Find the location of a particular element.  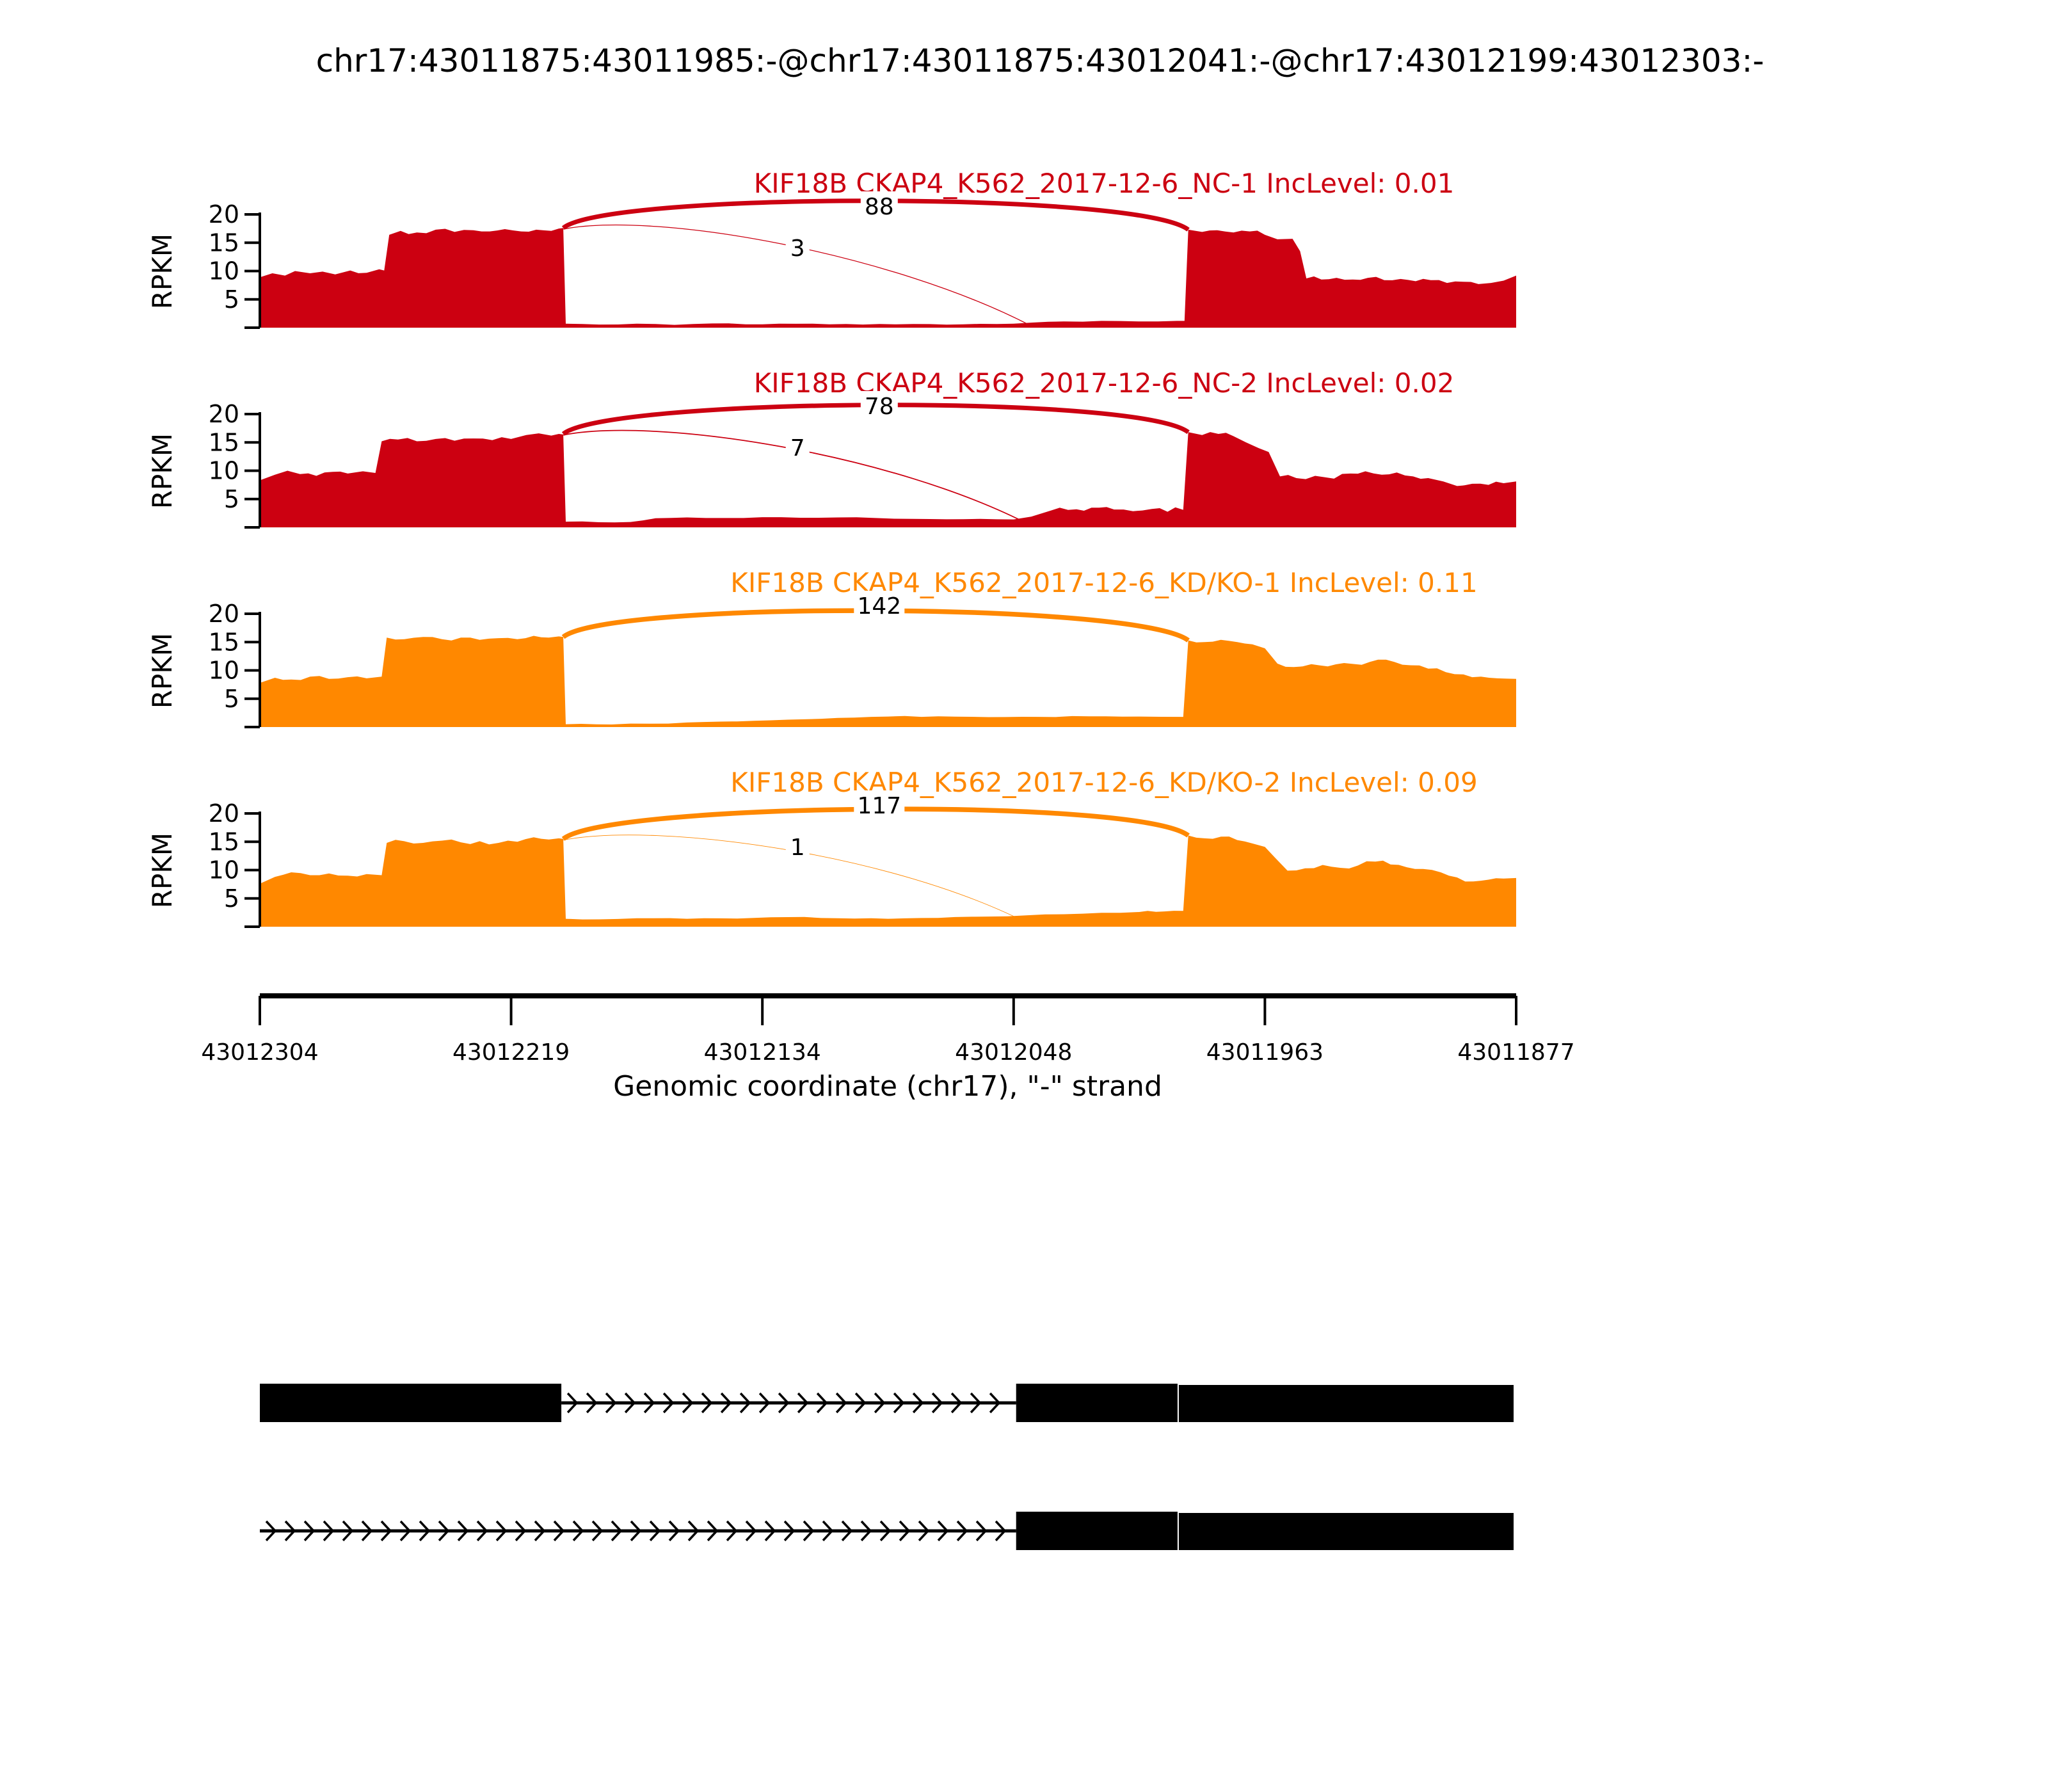

x-tick-label: 43012048 is located at coordinates (1013, 1052).